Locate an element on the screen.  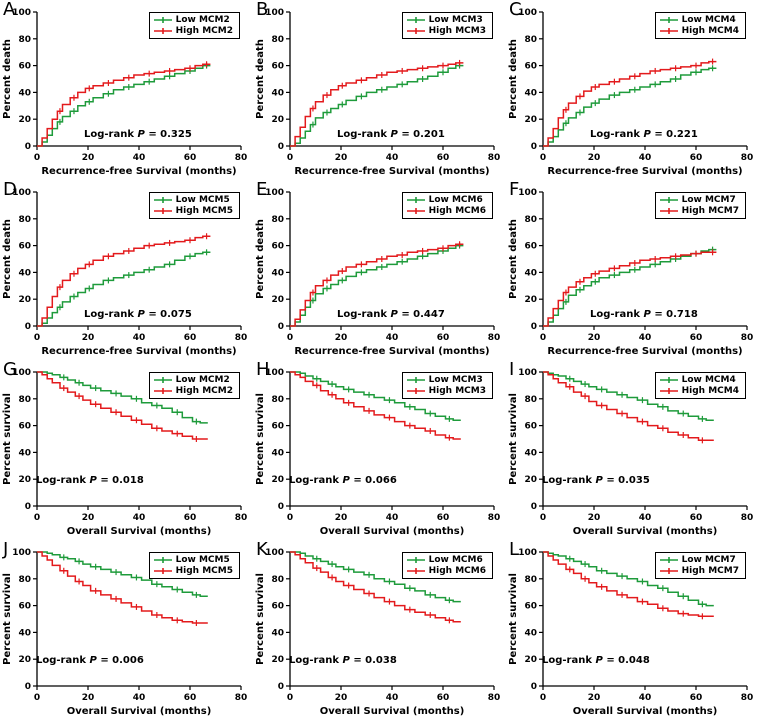
p-value-text: = 0.048 is located at coordinates (628, 660).